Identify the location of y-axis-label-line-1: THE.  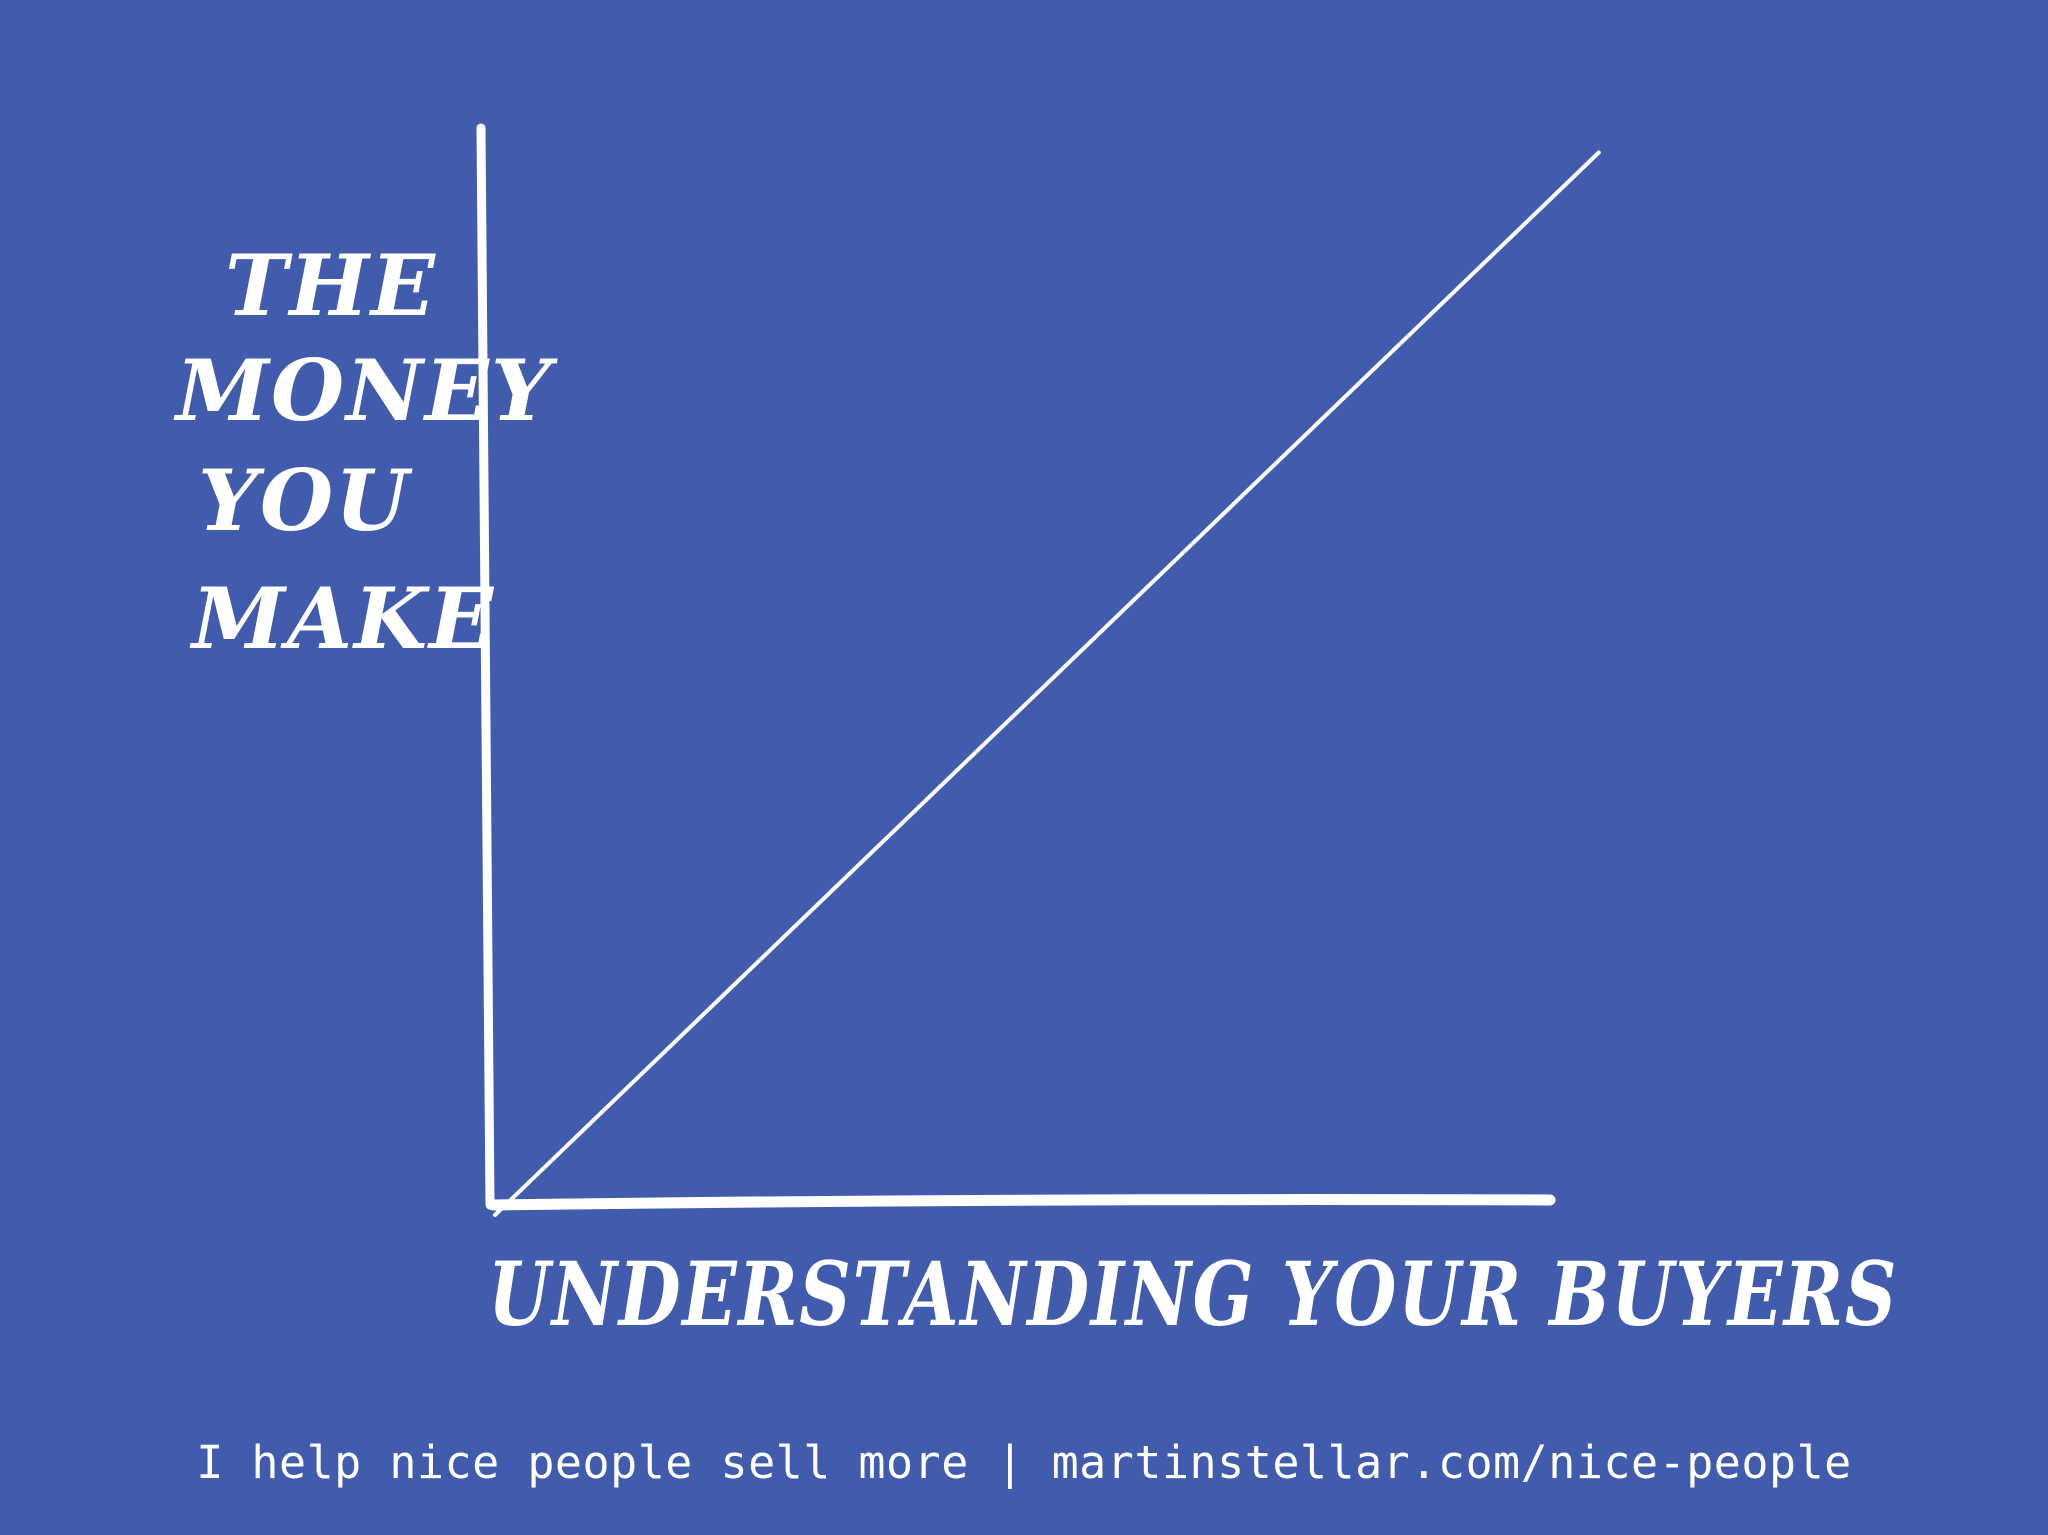
(331, 285).